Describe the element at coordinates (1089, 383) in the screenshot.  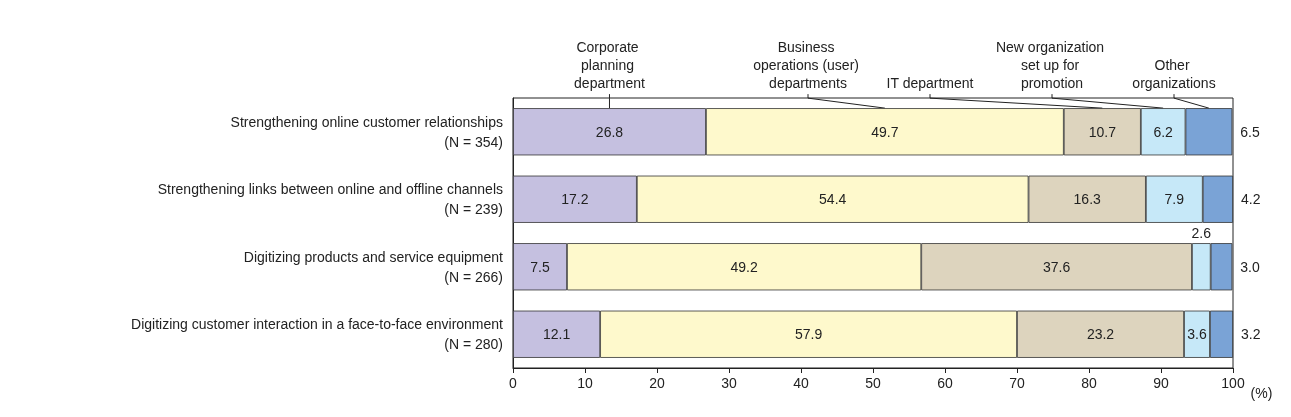
I see `x-tick-label: 80` at that location.